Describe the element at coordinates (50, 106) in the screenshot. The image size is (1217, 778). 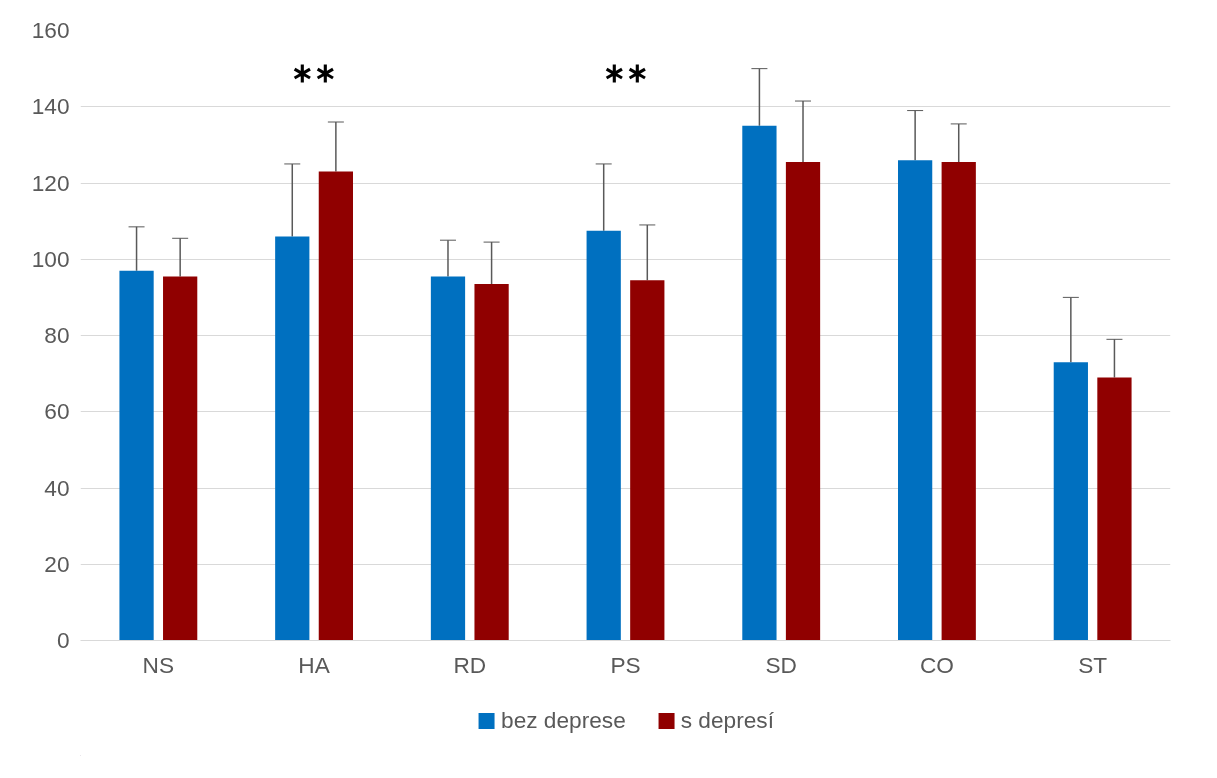
I see `y-tick-label: 140` at that location.